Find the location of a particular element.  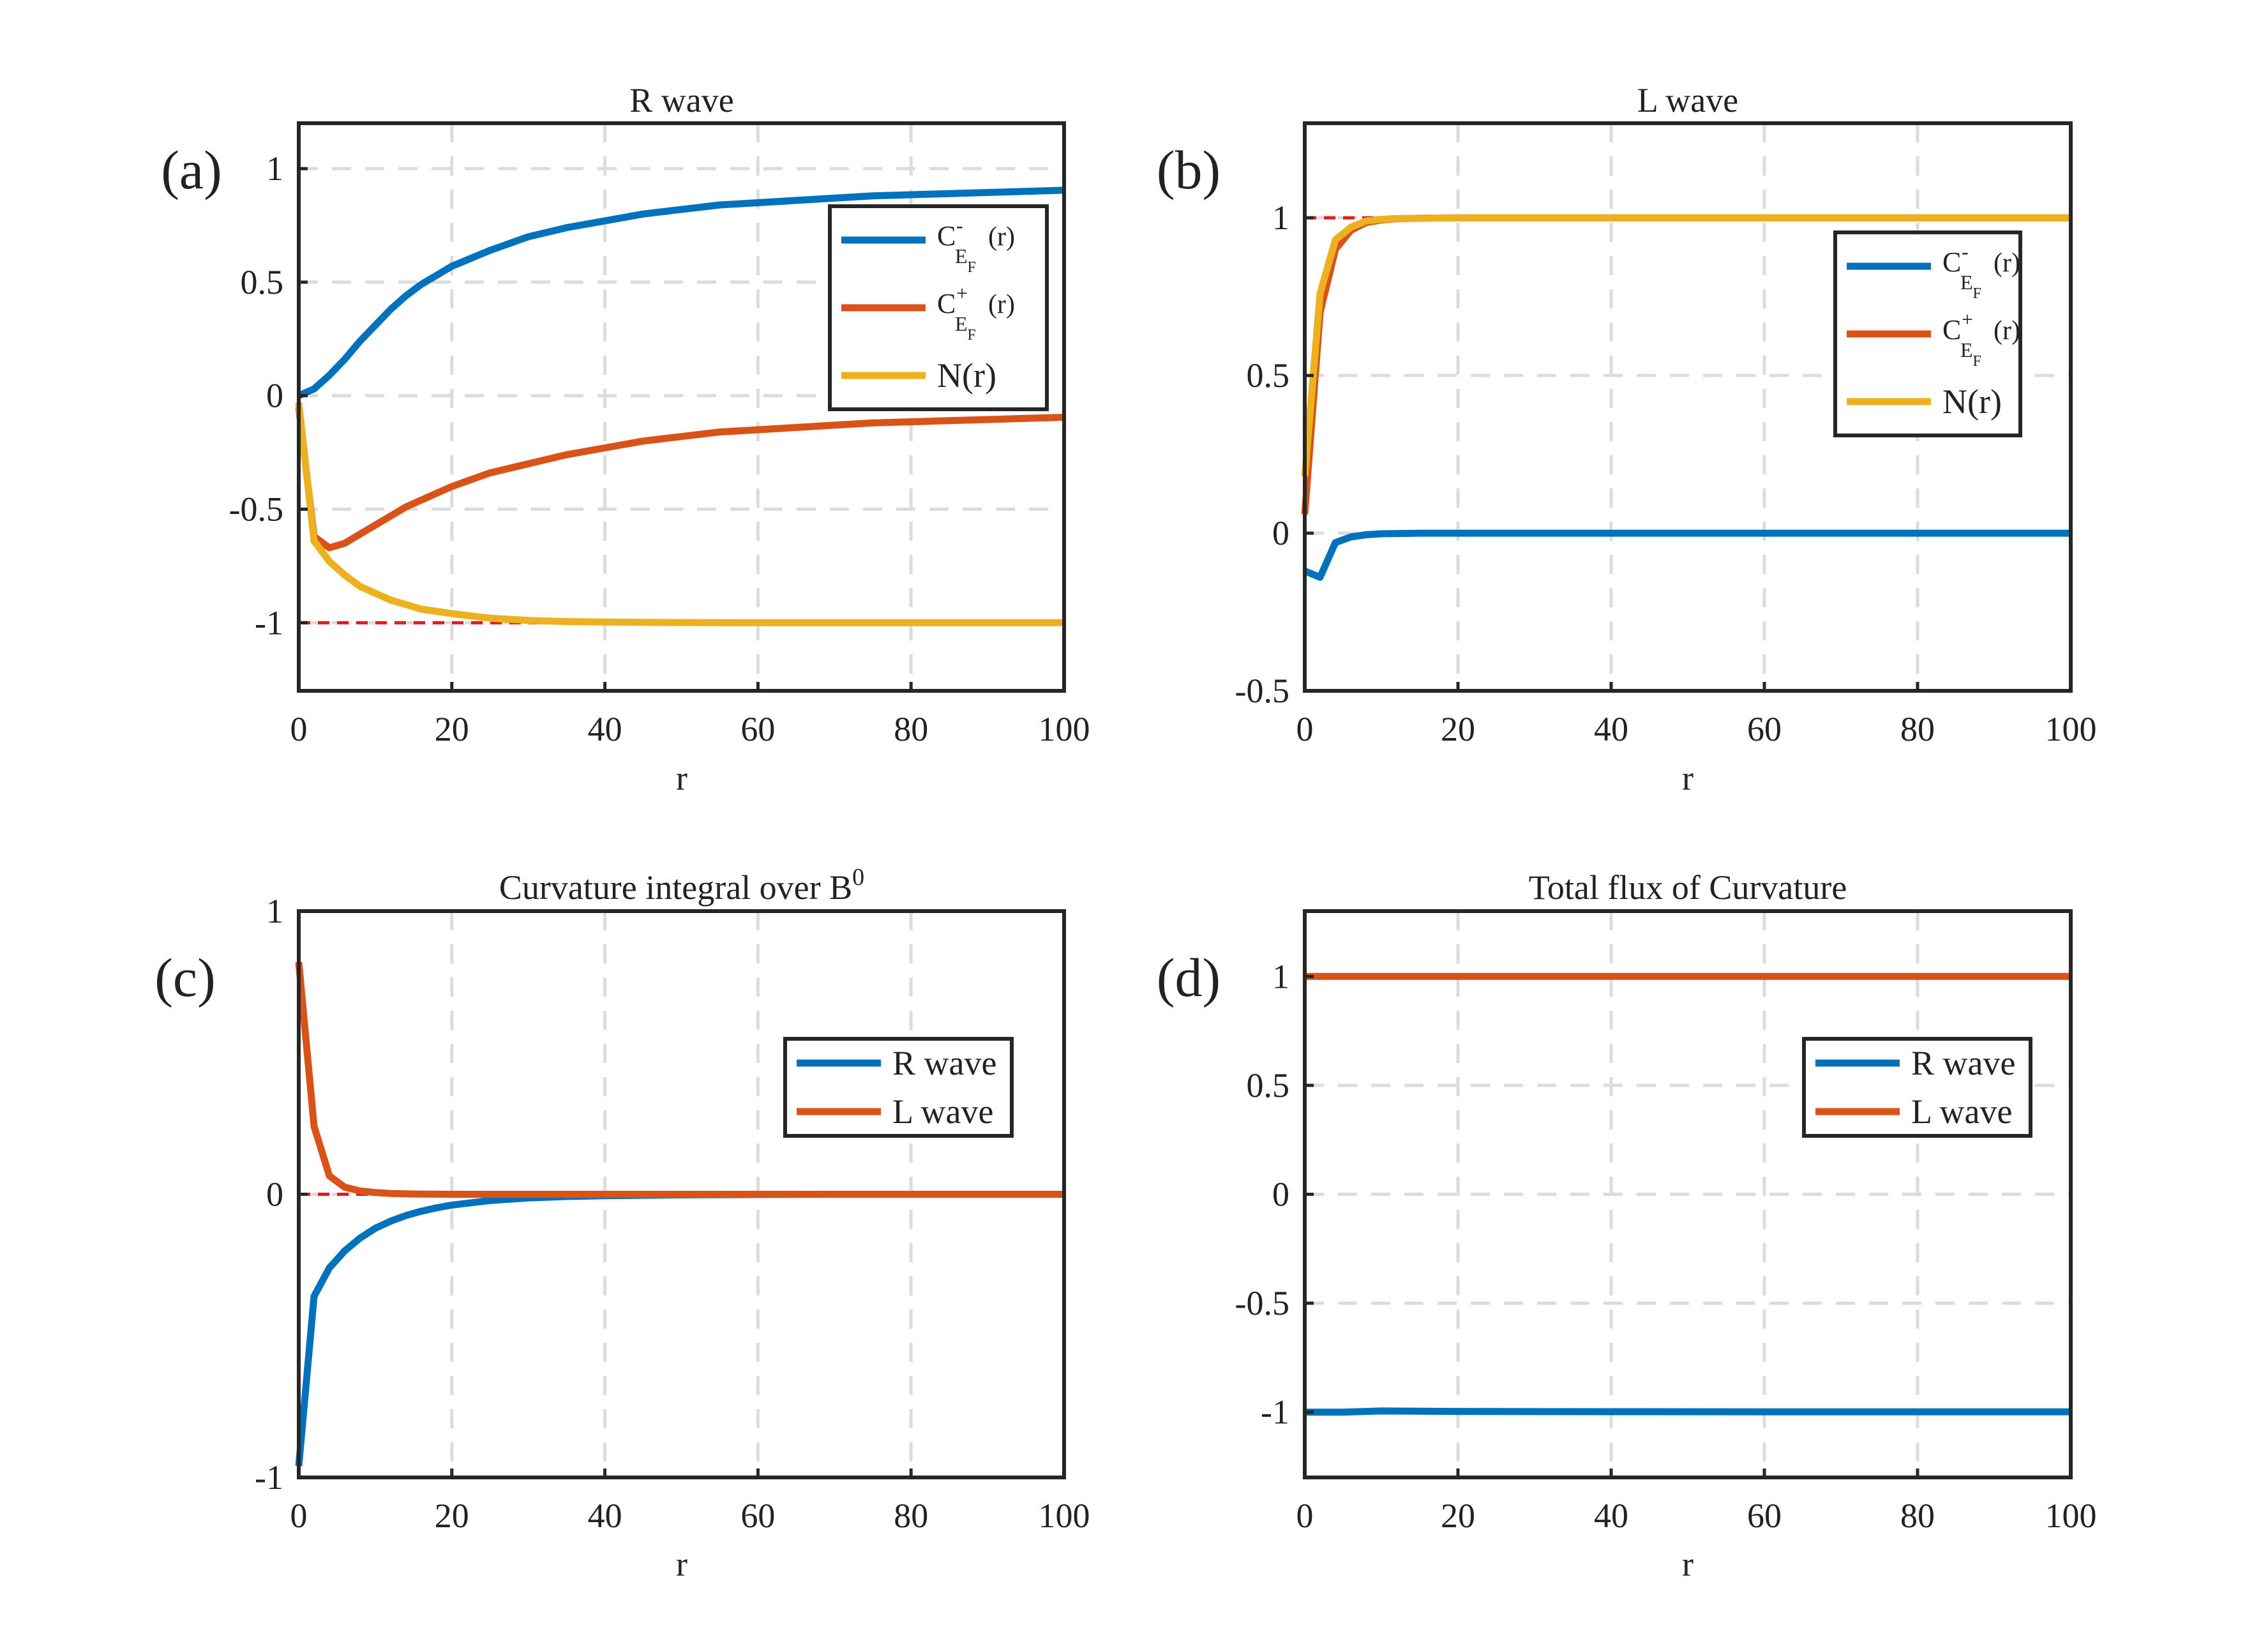

panel-b-ytick-label-3: 1 is located at coordinates (1280, 218).